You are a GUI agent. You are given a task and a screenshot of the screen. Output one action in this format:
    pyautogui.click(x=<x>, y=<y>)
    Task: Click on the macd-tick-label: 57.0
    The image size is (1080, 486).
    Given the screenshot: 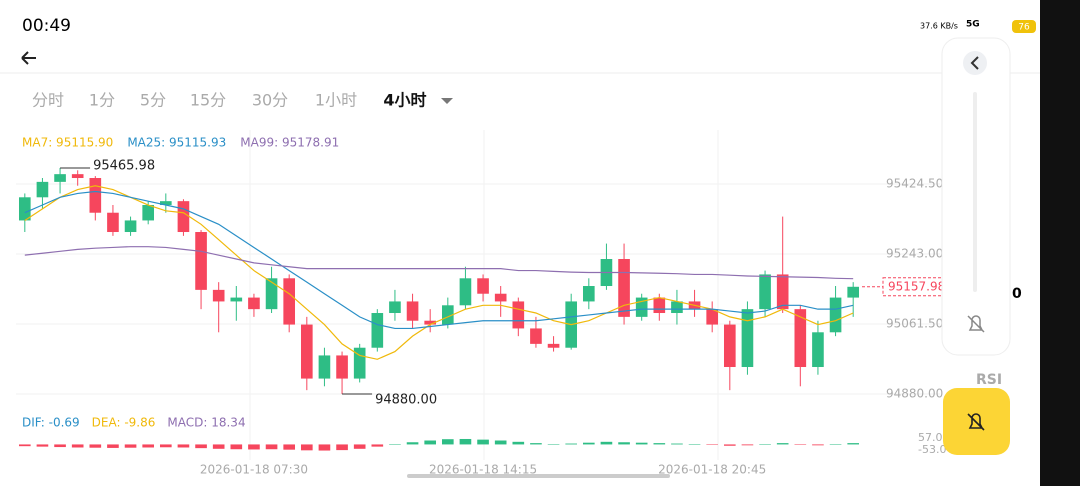 What is the action you would take?
    pyautogui.click(x=930, y=437)
    